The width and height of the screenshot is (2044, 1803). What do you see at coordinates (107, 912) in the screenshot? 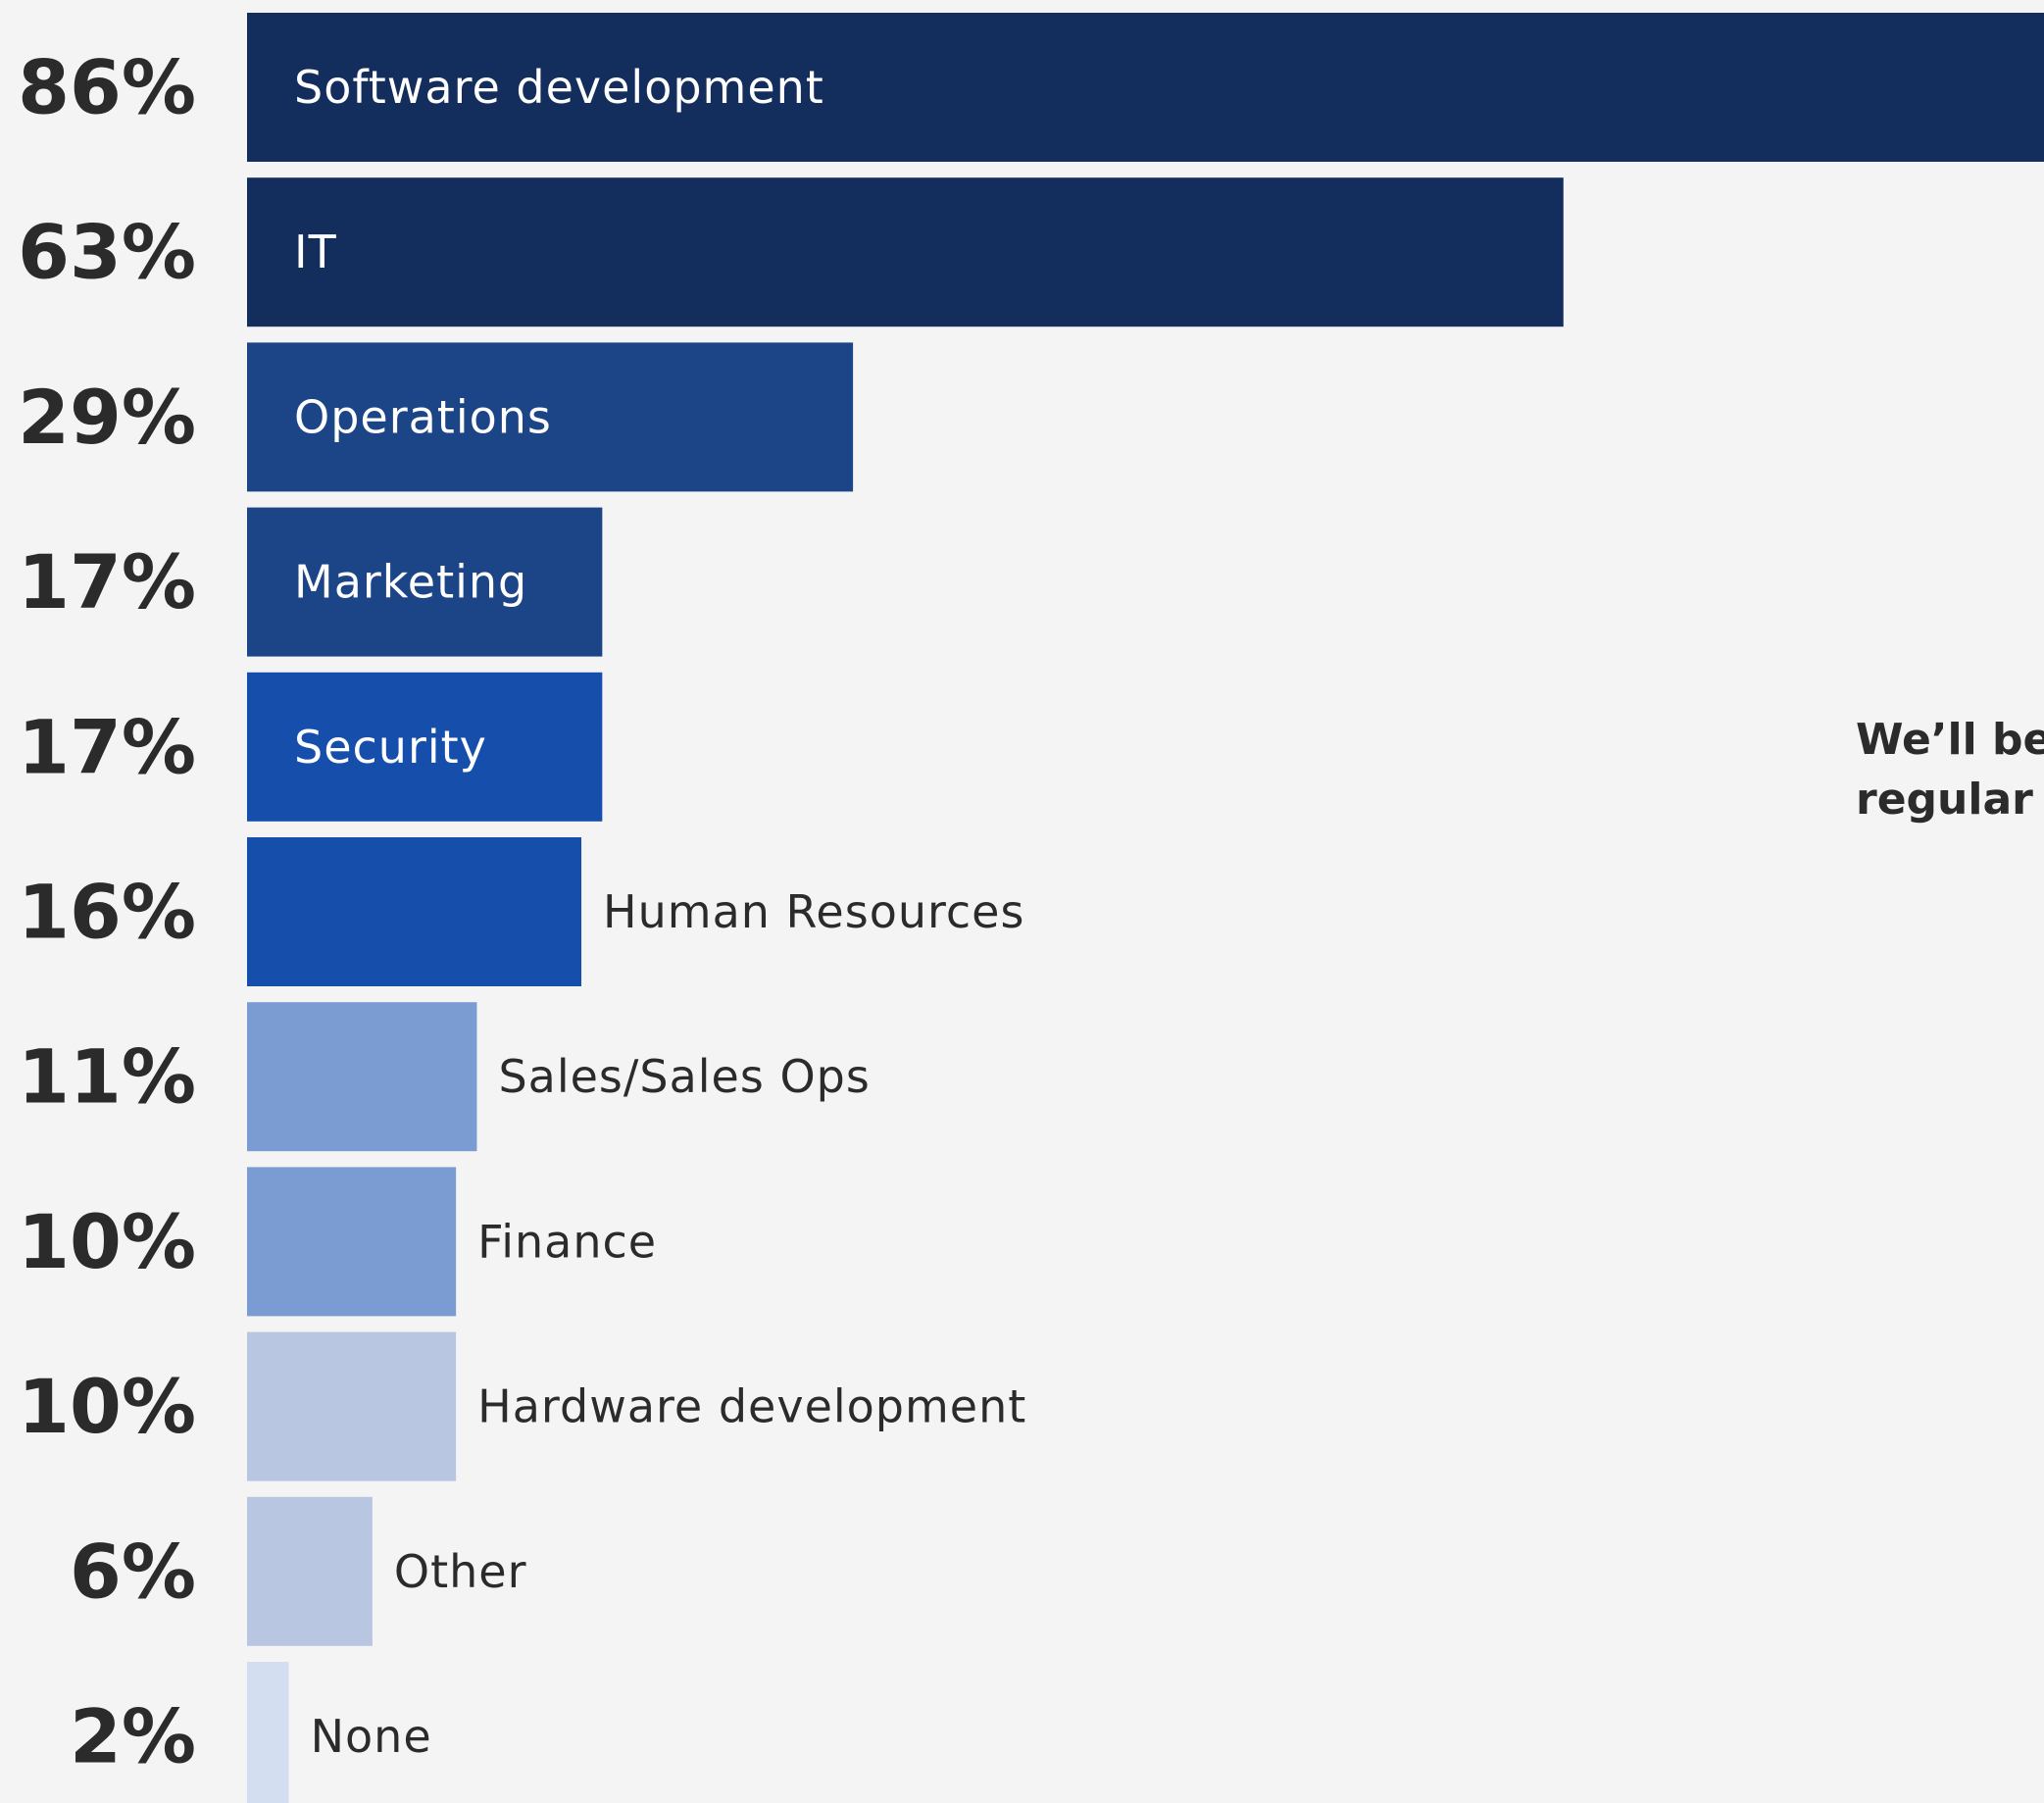
I see `value-label: 16%` at bounding box center [107, 912].